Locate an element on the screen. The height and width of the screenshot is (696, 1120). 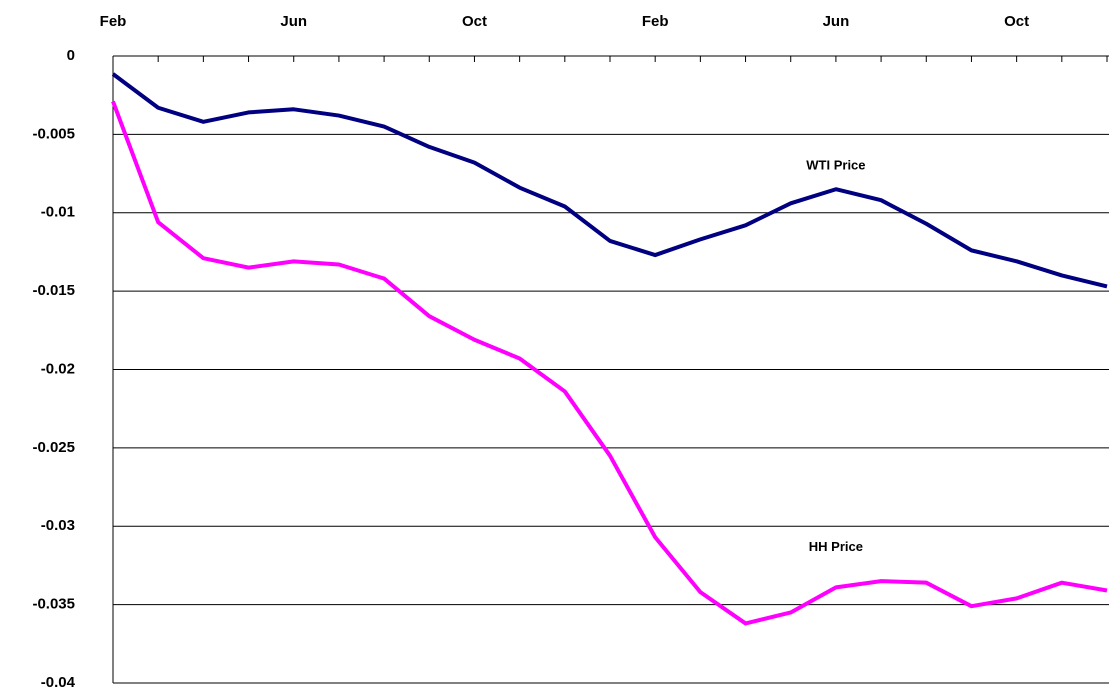
y-tick-label: -0.01 is located at coordinates (58, 212).